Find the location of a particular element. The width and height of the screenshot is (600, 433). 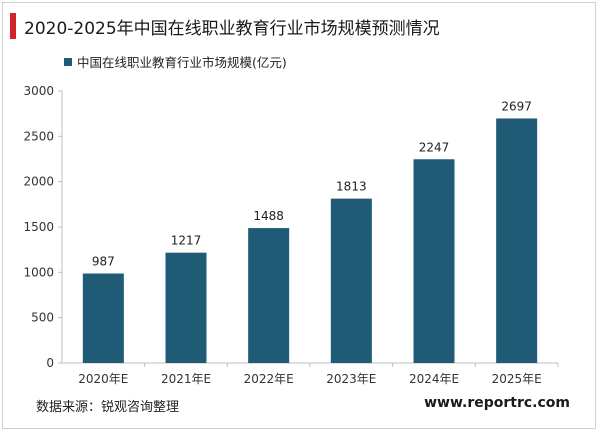

y-tick-label: 1500 is located at coordinates (38, 227).